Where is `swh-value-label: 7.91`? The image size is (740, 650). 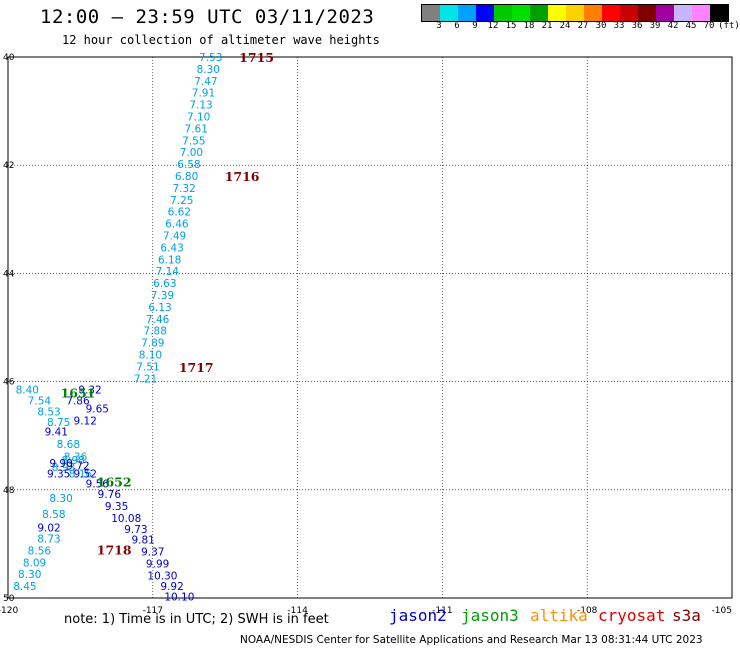 swh-value-label: 7.91 is located at coordinates (203, 94).